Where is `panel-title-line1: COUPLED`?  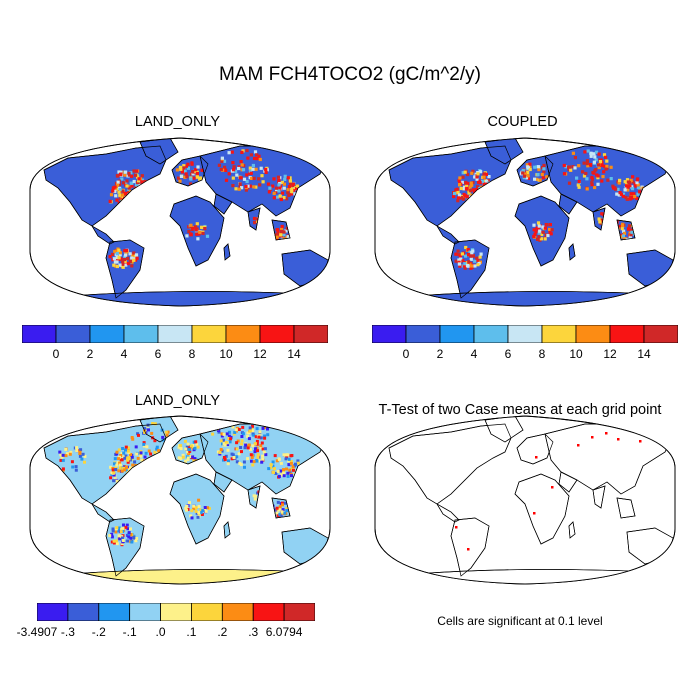 panel-title-line1: COUPLED is located at coordinates (522, 122).